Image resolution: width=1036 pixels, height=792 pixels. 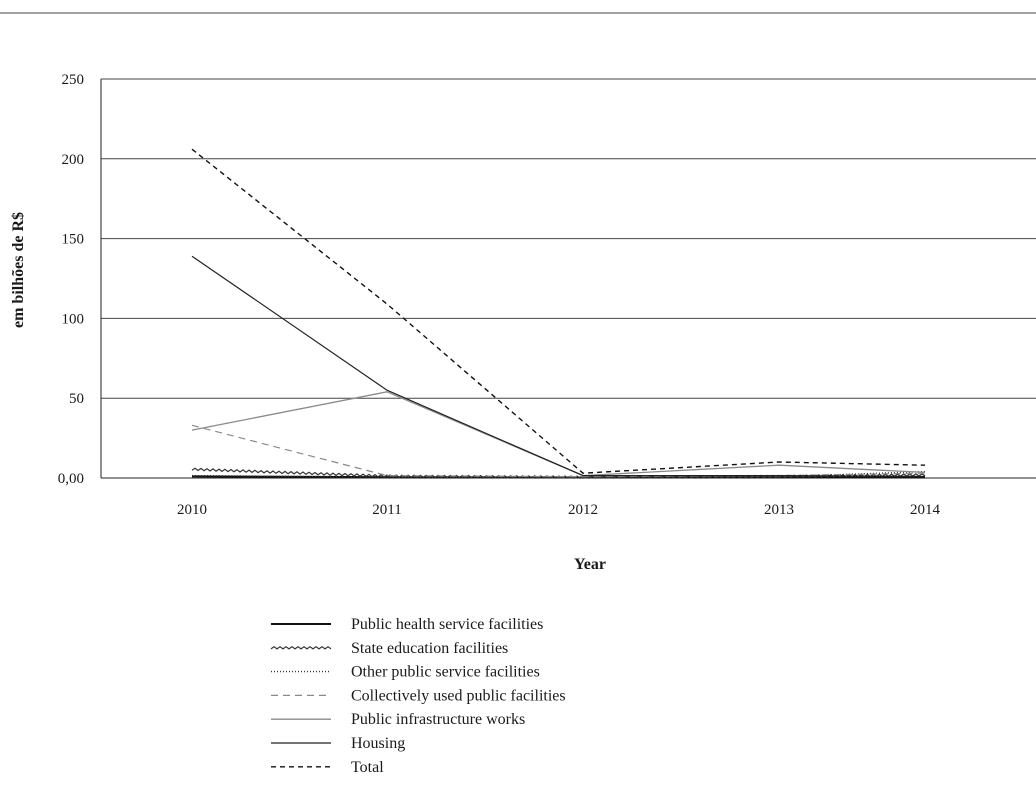 I want to click on x-tick-label: 2011, so click(x=386, y=510).